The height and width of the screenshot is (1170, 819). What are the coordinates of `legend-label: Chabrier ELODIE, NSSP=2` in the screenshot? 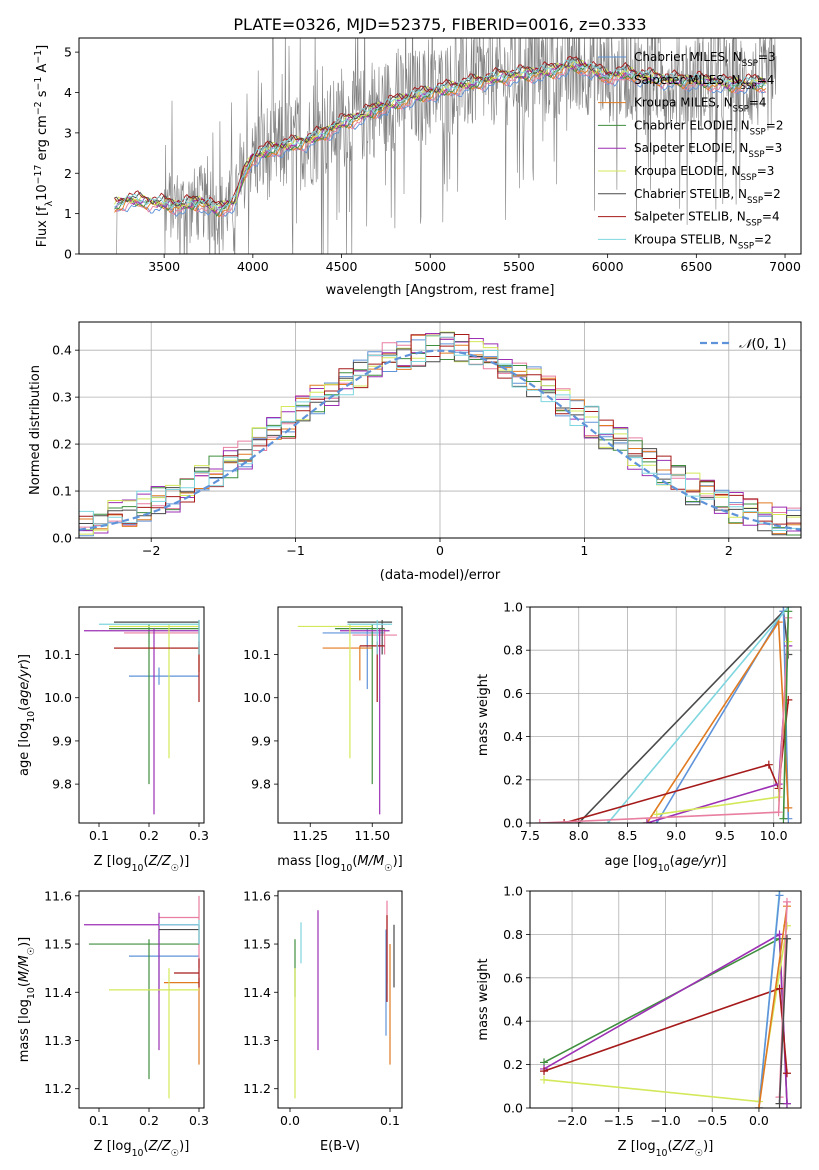 It's located at (708, 127).